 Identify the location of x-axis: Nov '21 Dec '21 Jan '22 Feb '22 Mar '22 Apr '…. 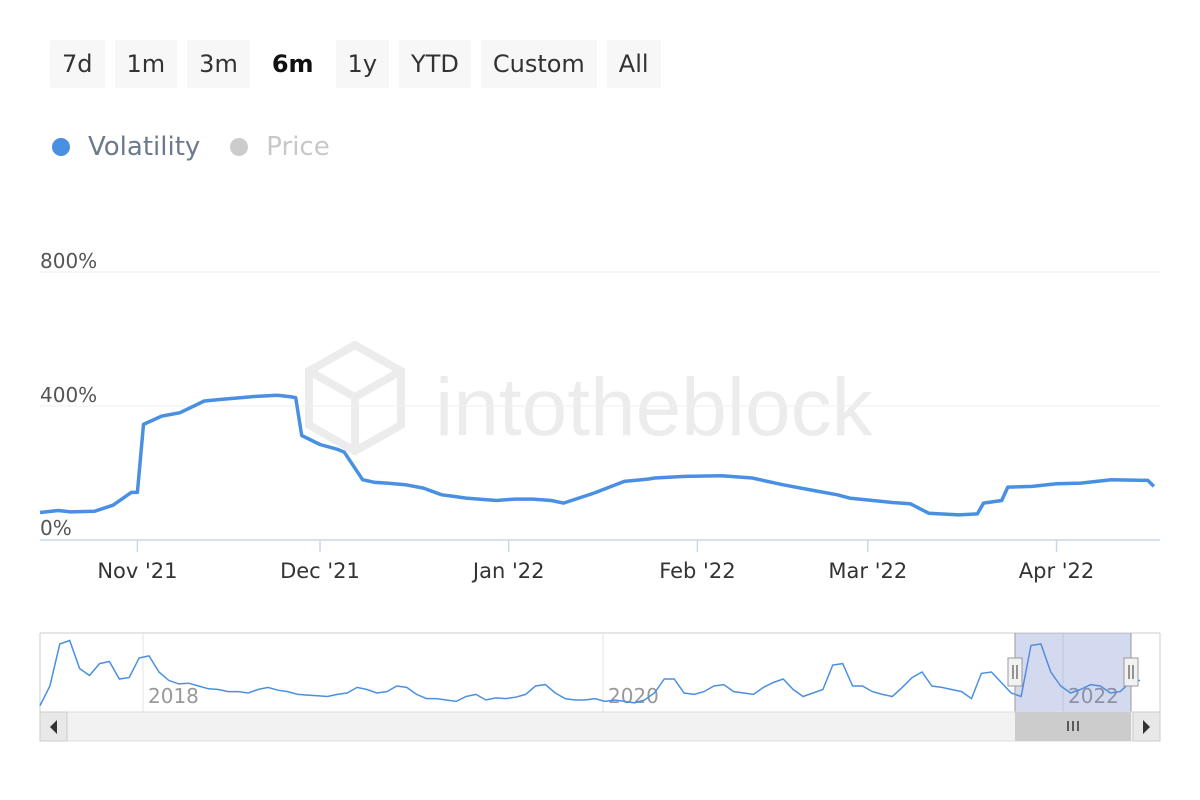
(600, 561).